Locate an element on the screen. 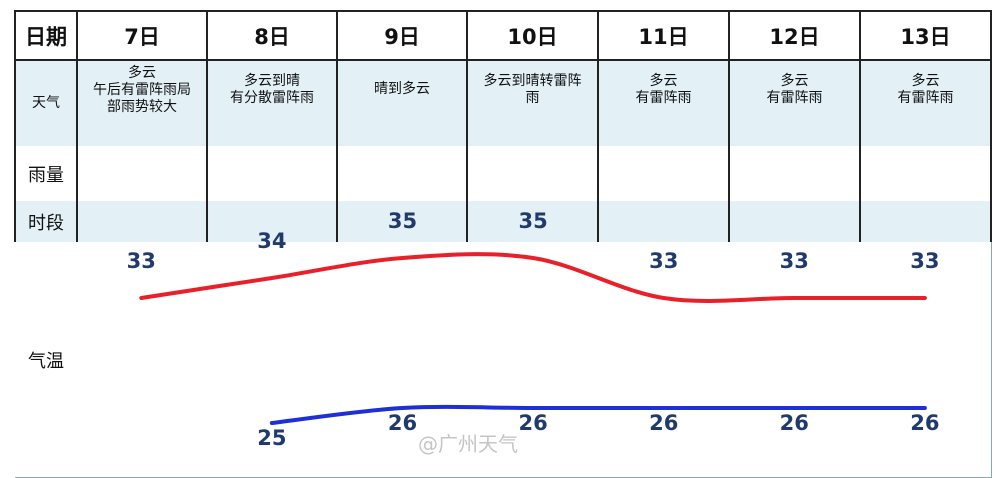 The image size is (1000, 478). weather-cell: 多云到晴转雷阵 雨 is located at coordinates (532, 103).